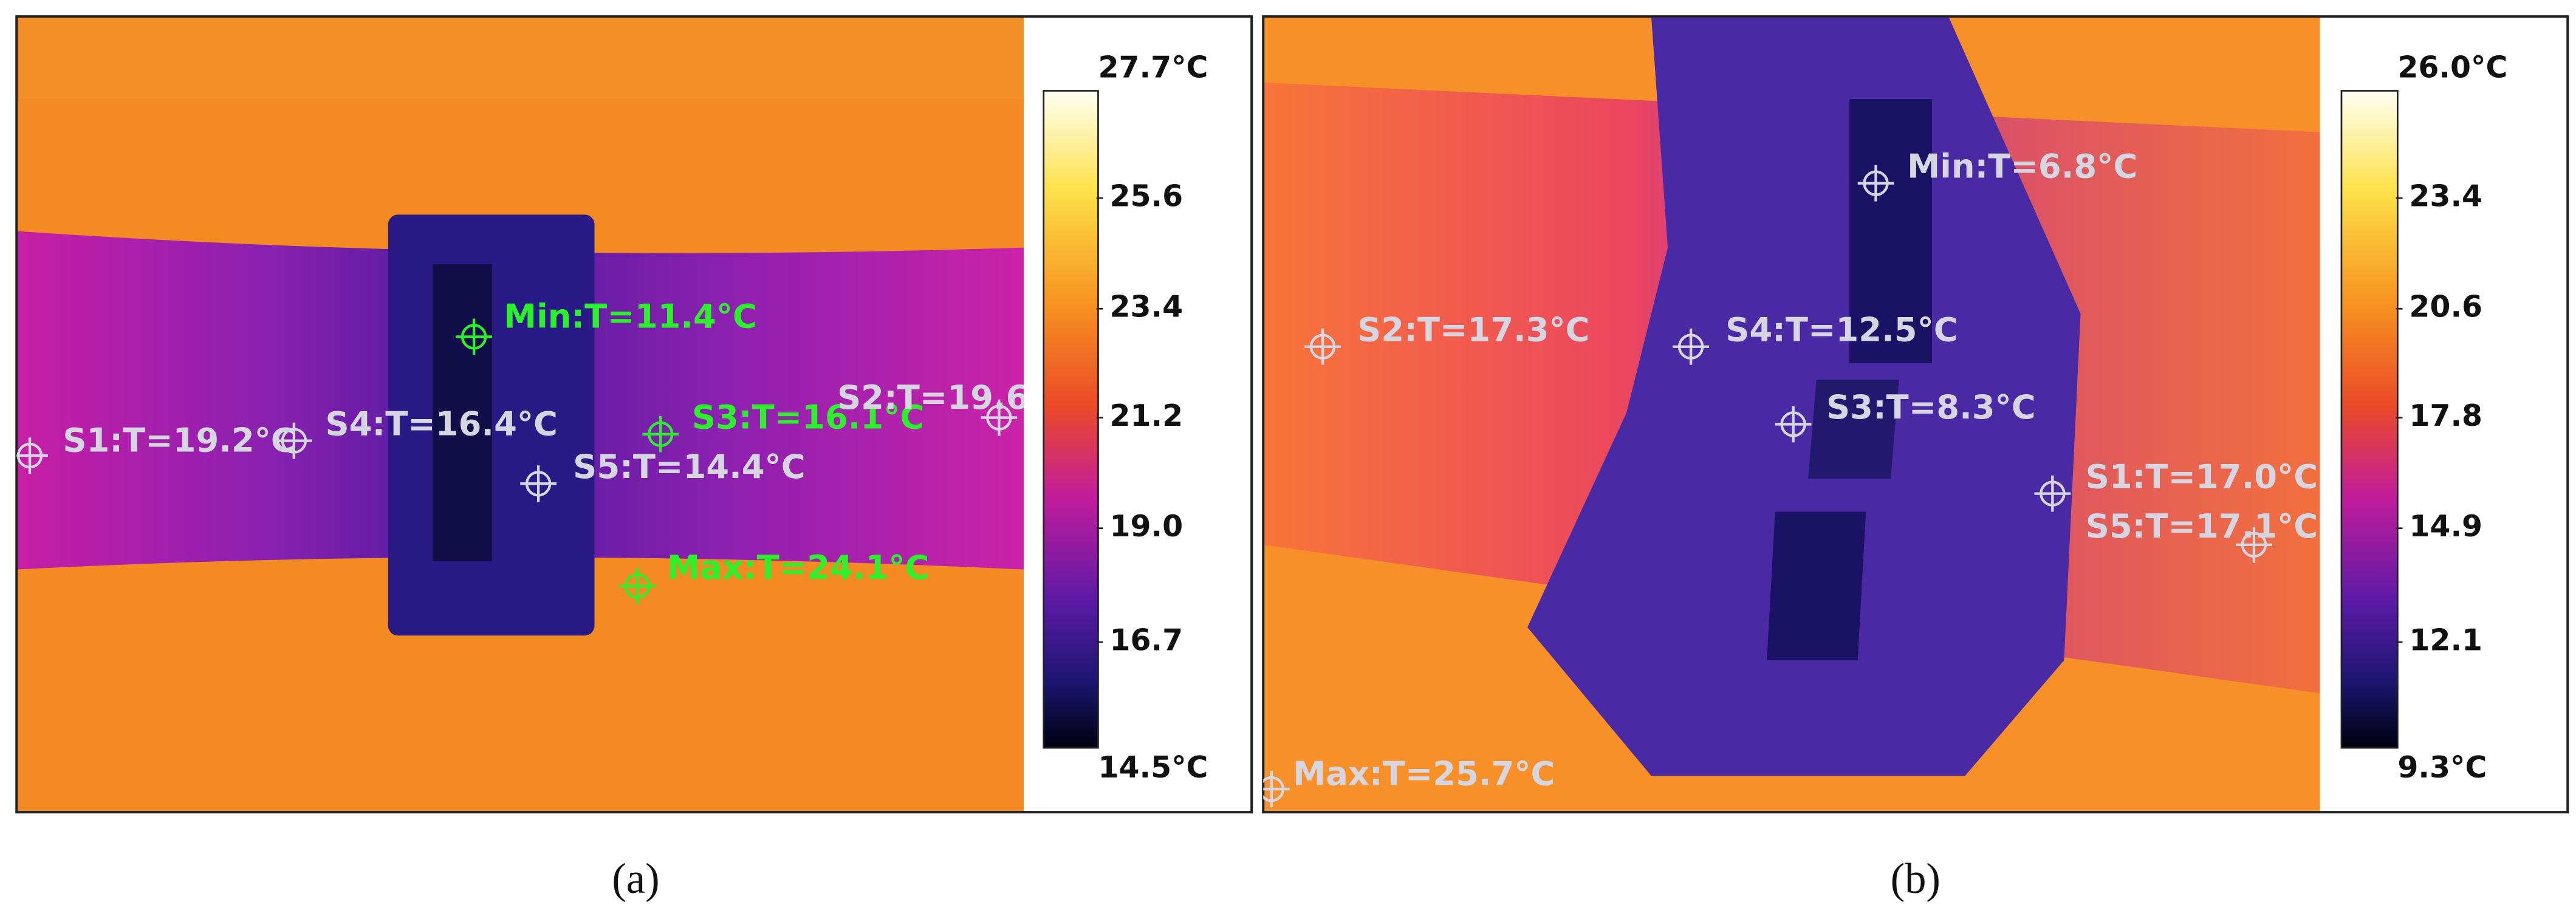 This screenshot has height=919, width=2576. What do you see at coordinates (635, 879) in the screenshot?
I see `caption: (a)` at bounding box center [635, 879].